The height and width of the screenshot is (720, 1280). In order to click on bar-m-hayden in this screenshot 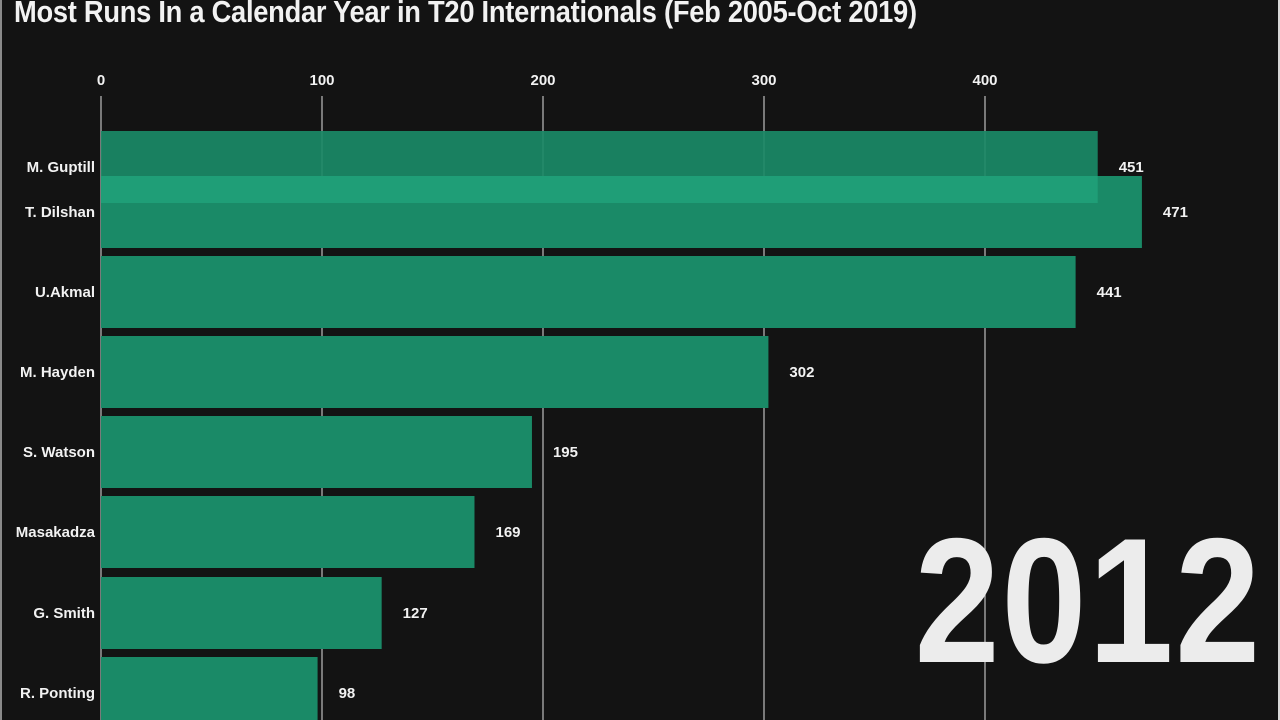, I will do `click(435, 372)`.